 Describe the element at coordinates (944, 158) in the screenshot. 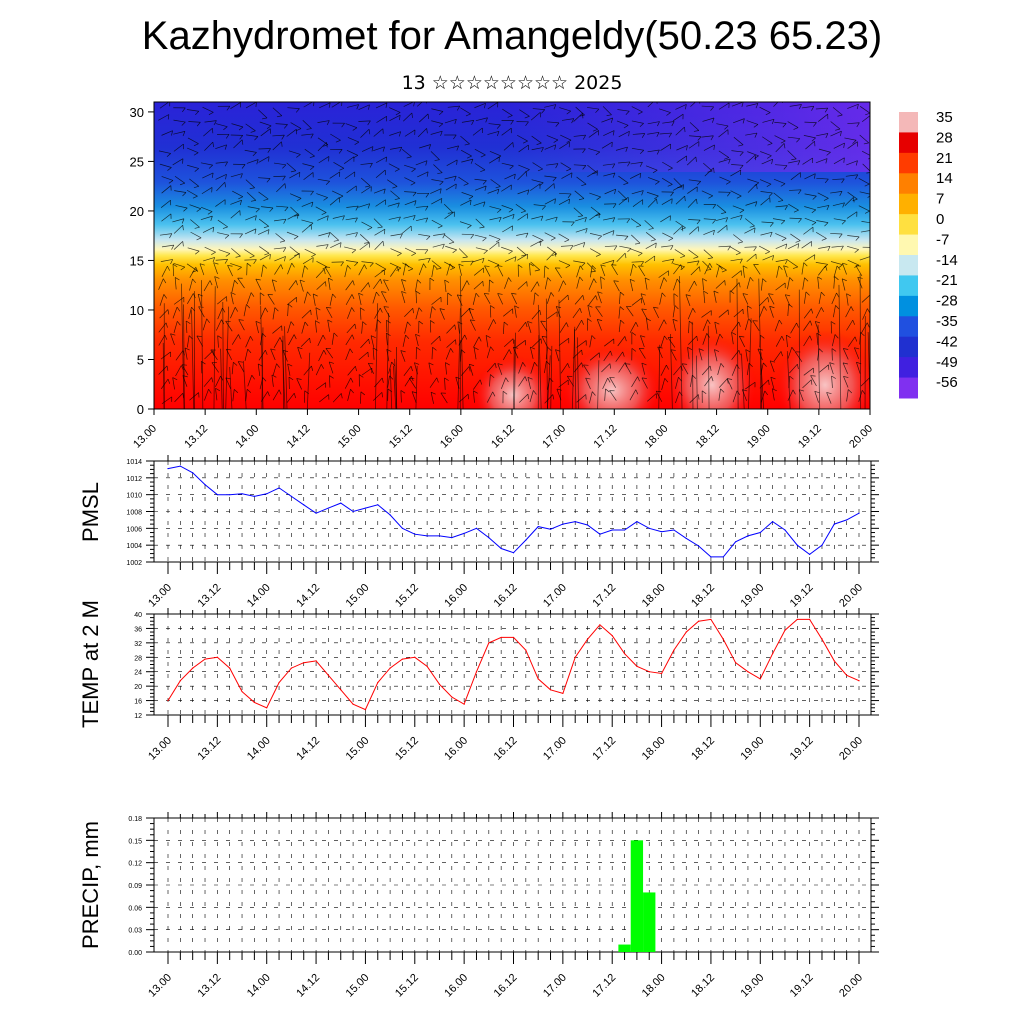

I see `colorbar-label: 21` at that location.